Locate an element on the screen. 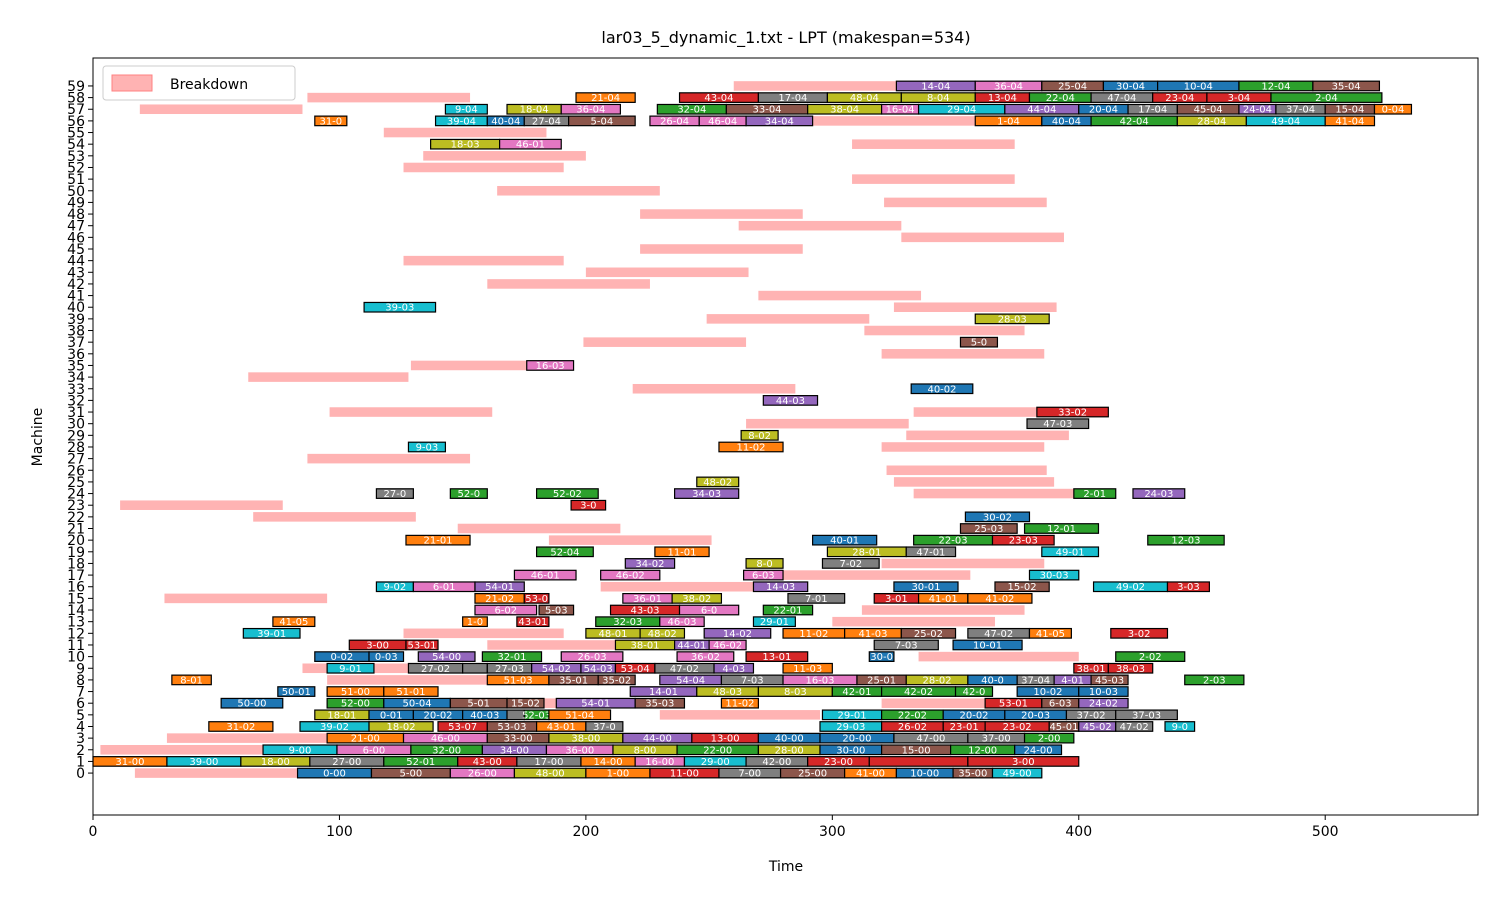 The height and width of the screenshot is (900, 1500). y-tick-label: 9 is located at coordinates (80, 669).